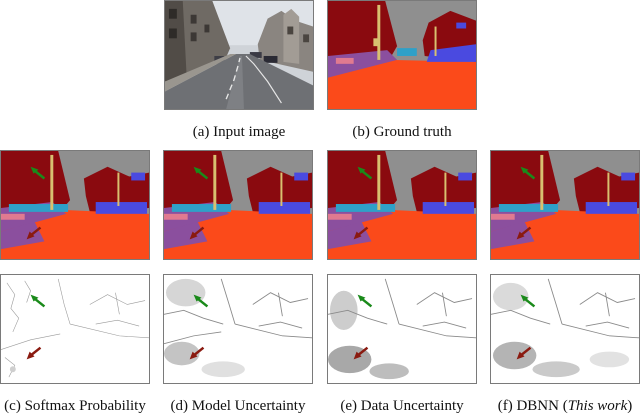 This screenshot has height=417, width=640. I want to click on segmentation-data, so click(402, 205).